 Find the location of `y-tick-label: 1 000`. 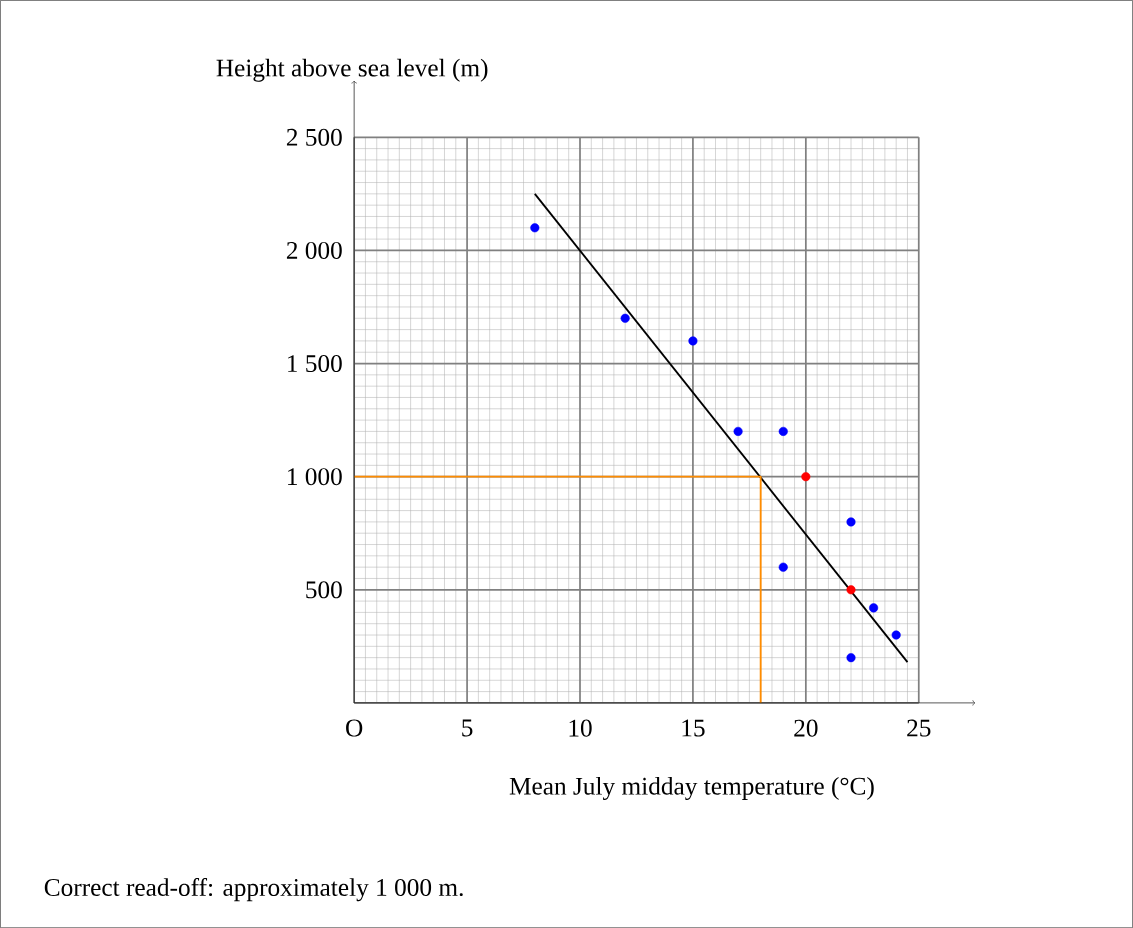

y-tick-label: 1 000 is located at coordinates (315, 477).